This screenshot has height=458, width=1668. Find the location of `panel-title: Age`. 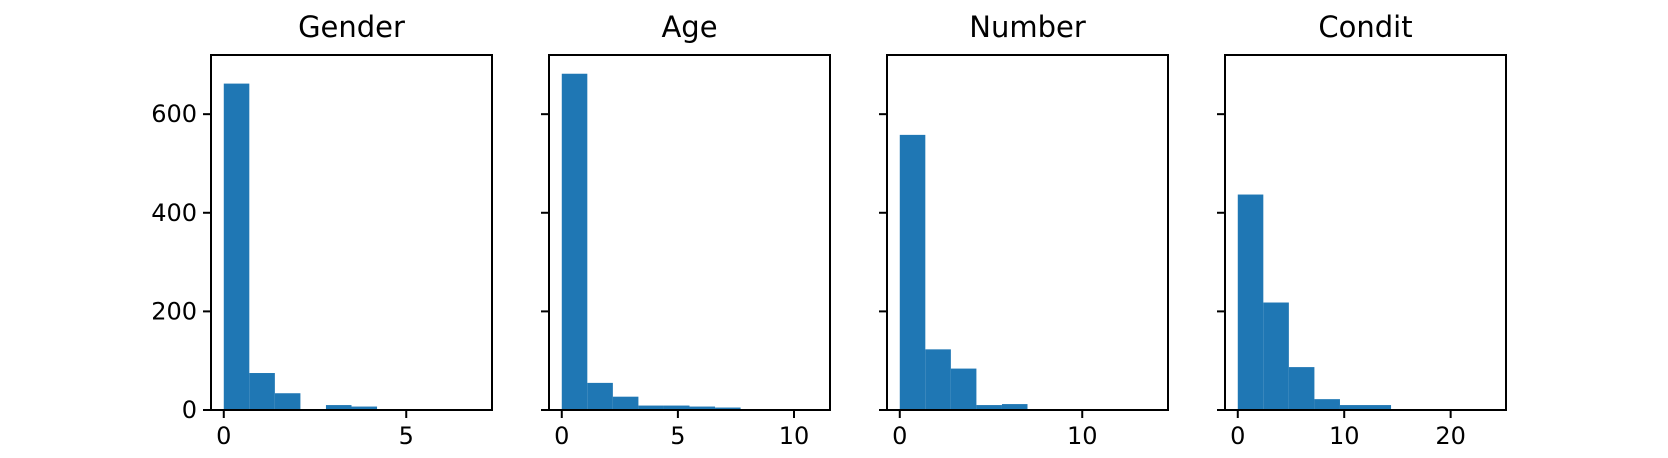

panel-title: Age is located at coordinates (689, 27).